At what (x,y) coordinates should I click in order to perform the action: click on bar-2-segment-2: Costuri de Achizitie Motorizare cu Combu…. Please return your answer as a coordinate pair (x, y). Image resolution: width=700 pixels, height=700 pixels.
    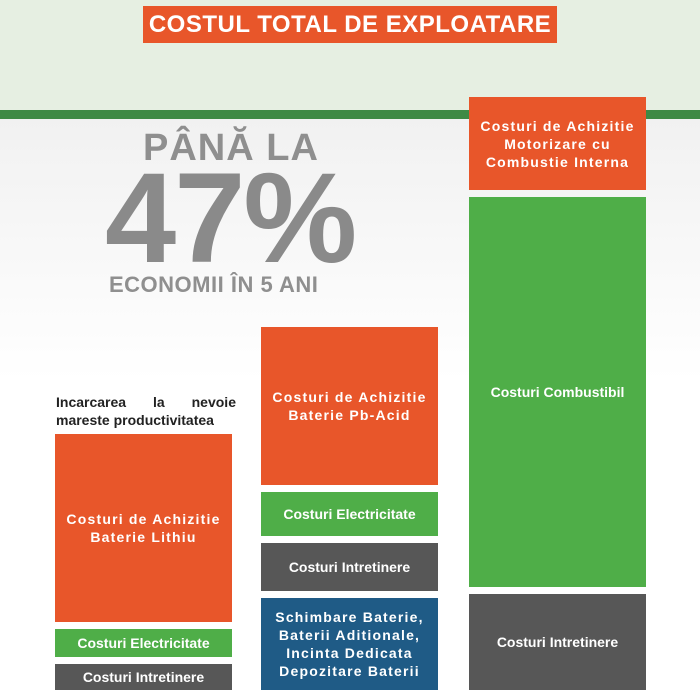
    Looking at the image, I should click on (557, 143).